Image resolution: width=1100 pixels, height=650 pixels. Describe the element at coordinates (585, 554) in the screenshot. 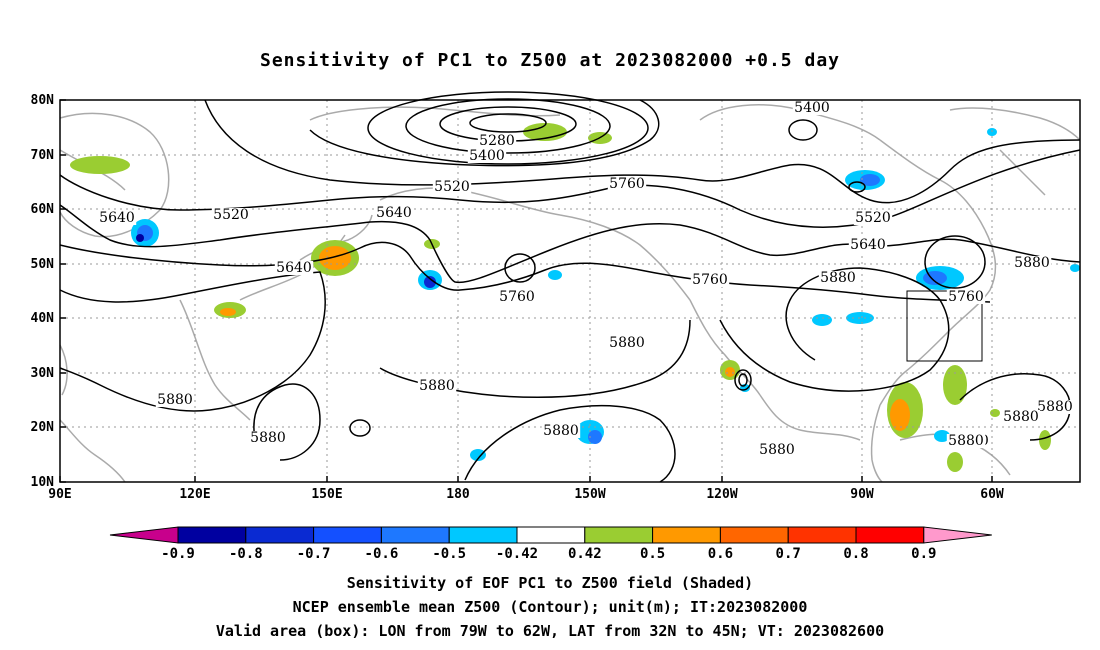

I see `colorbar-label: 0.42` at that location.